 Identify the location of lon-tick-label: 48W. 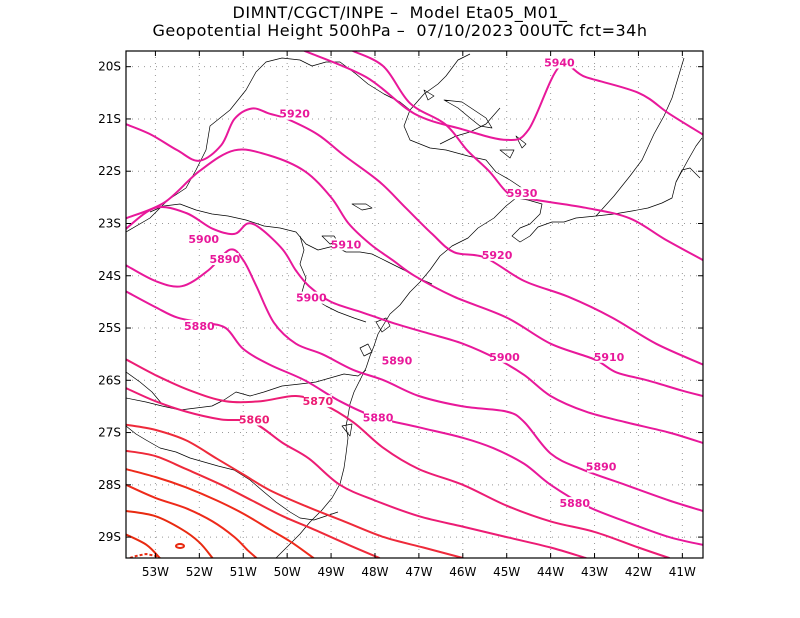
(374, 572).